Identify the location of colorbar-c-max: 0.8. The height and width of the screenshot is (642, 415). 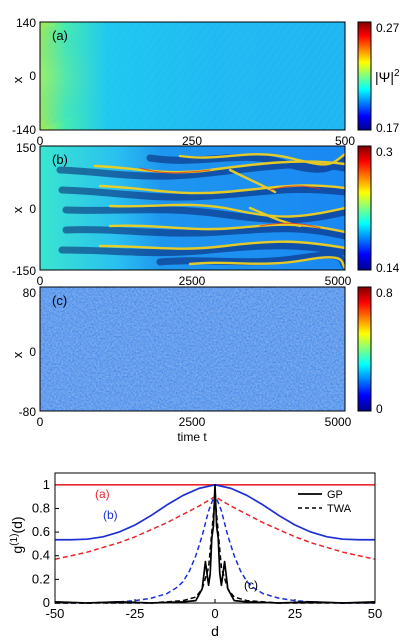
(384, 293).